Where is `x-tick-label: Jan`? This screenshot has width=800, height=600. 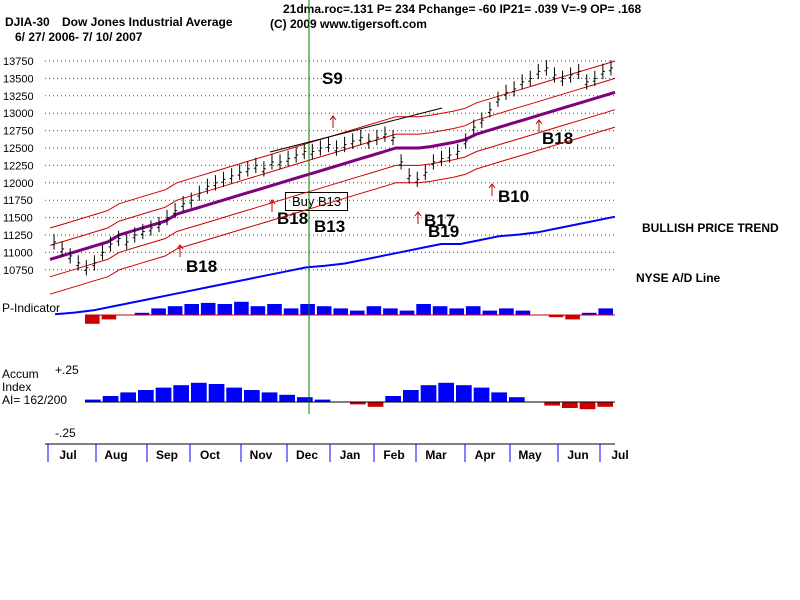 x-tick-label: Jan is located at coordinates (350, 455).